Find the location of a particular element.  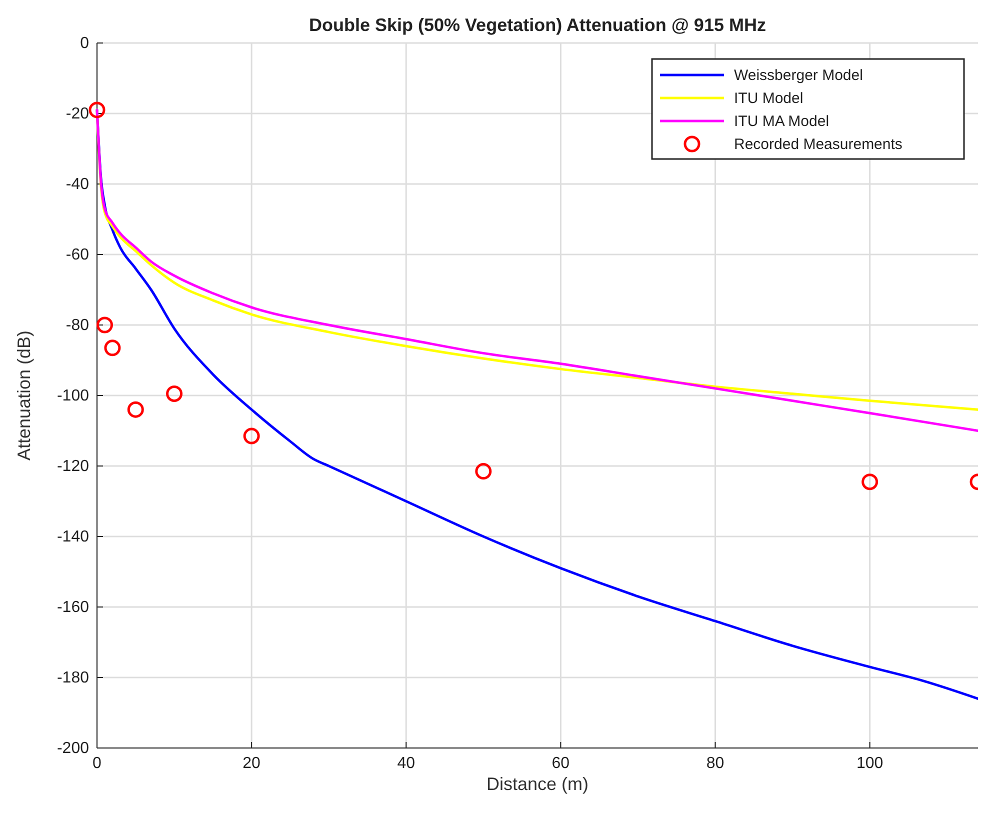

legend-label: ITU Model is located at coordinates (769, 98).